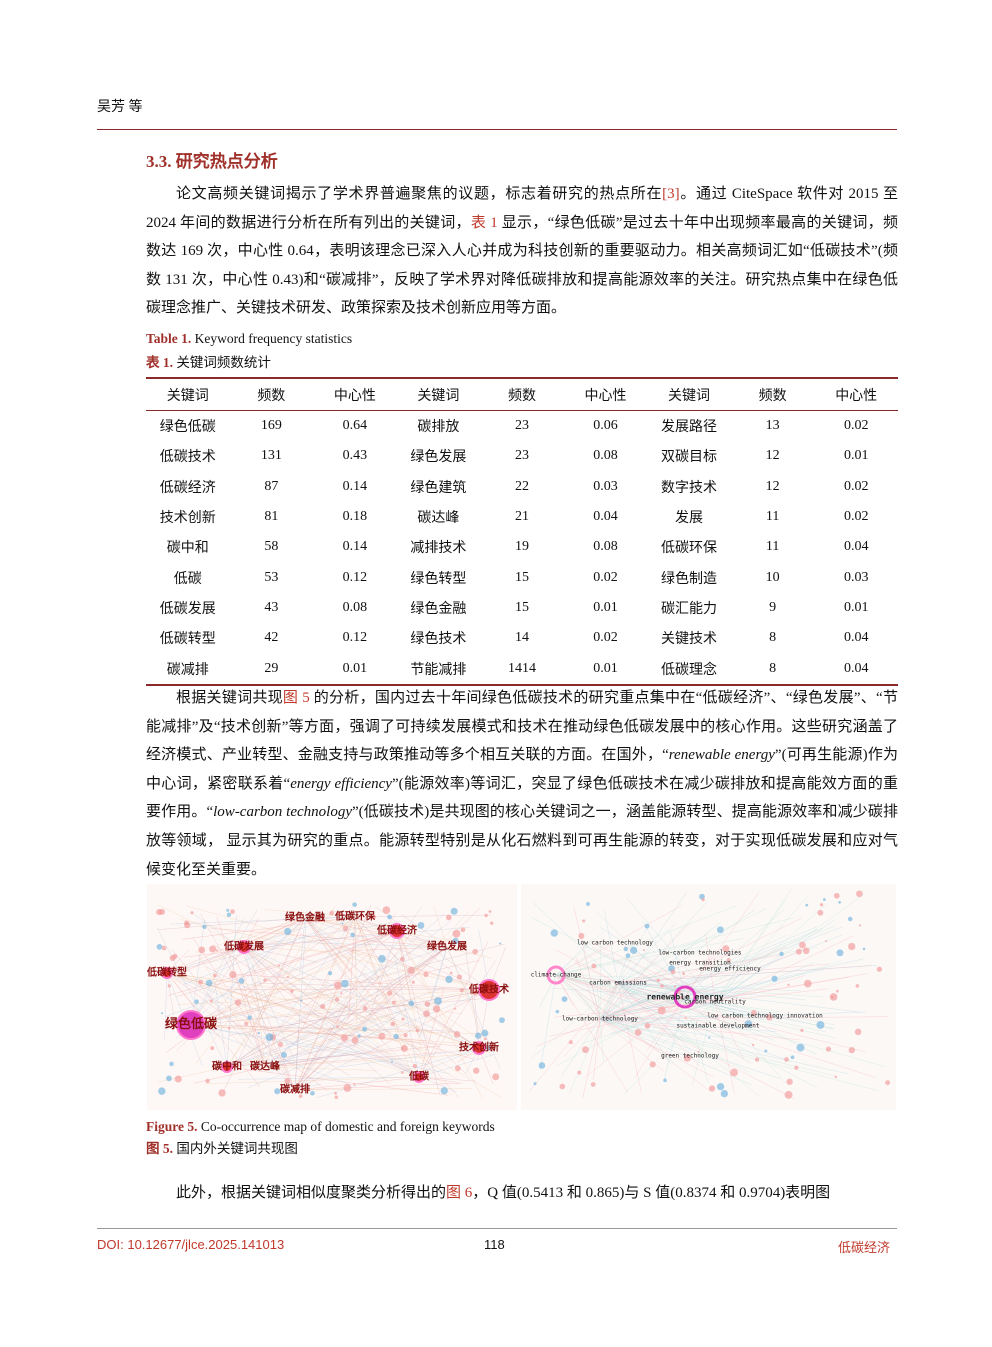  I want to click on foreign-keyword: low carbon technology, so click(615, 943).